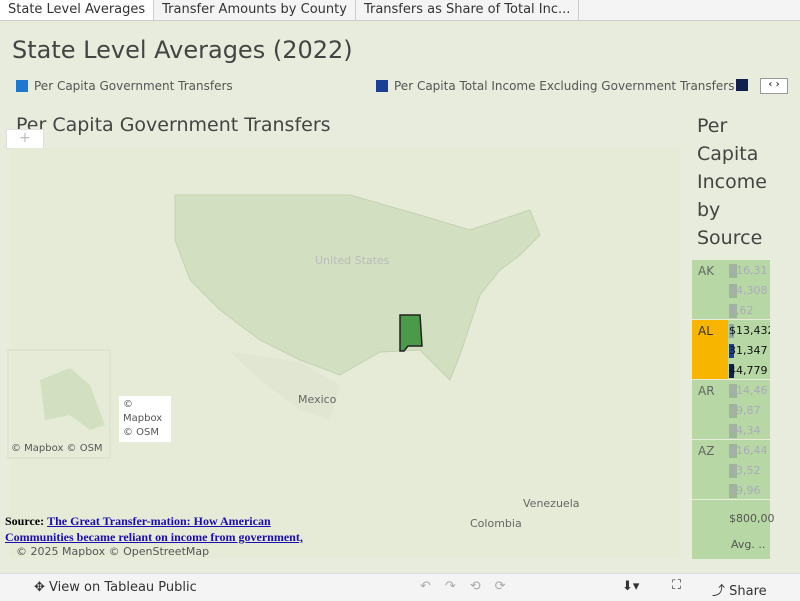 The height and width of the screenshot is (601, 800). What do you see at coordinates (745, 470) in the screenshot?
I see `cell-label: 33,52` at bounding box center [745, 470].